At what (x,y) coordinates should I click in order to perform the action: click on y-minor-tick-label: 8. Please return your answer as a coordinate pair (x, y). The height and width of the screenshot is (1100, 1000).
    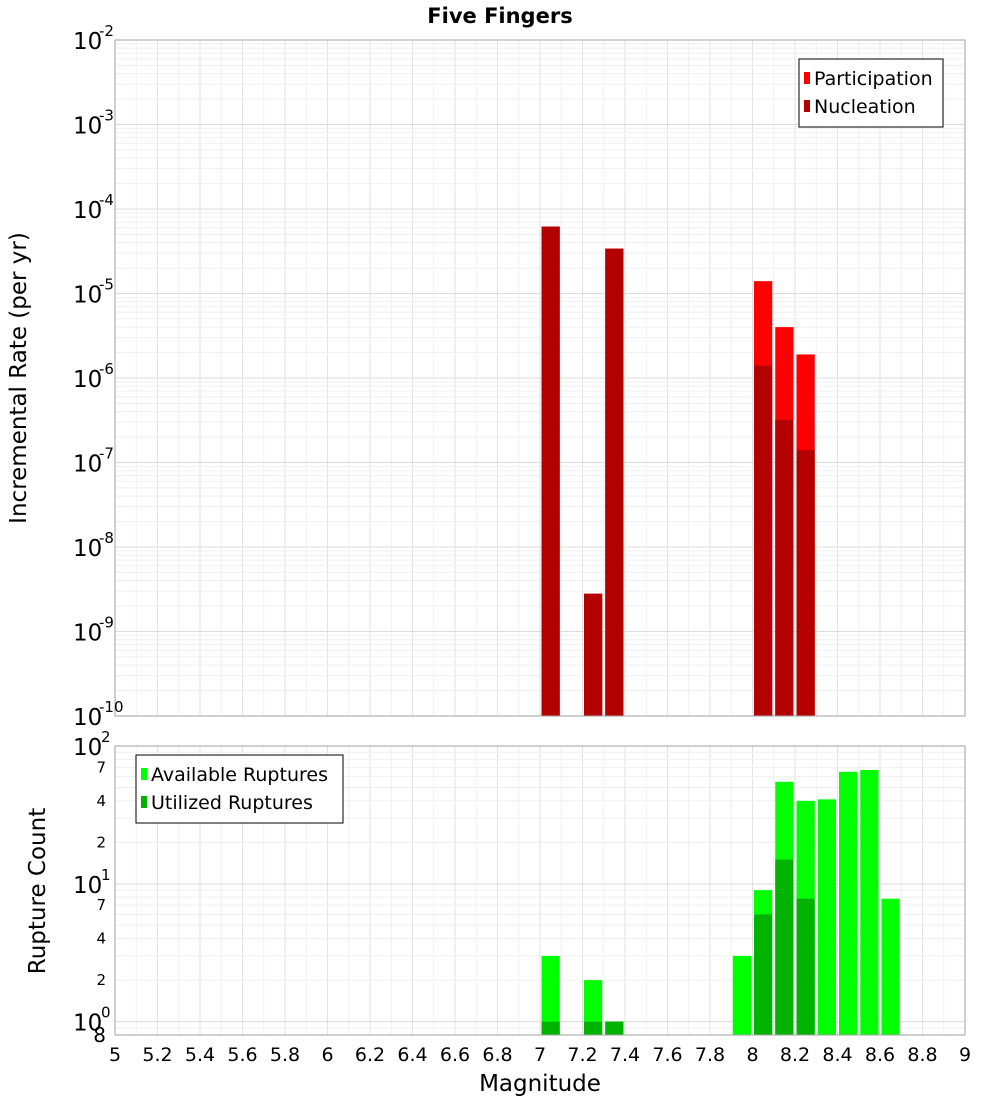
    Looking at the image, I should click on (99, 1035).